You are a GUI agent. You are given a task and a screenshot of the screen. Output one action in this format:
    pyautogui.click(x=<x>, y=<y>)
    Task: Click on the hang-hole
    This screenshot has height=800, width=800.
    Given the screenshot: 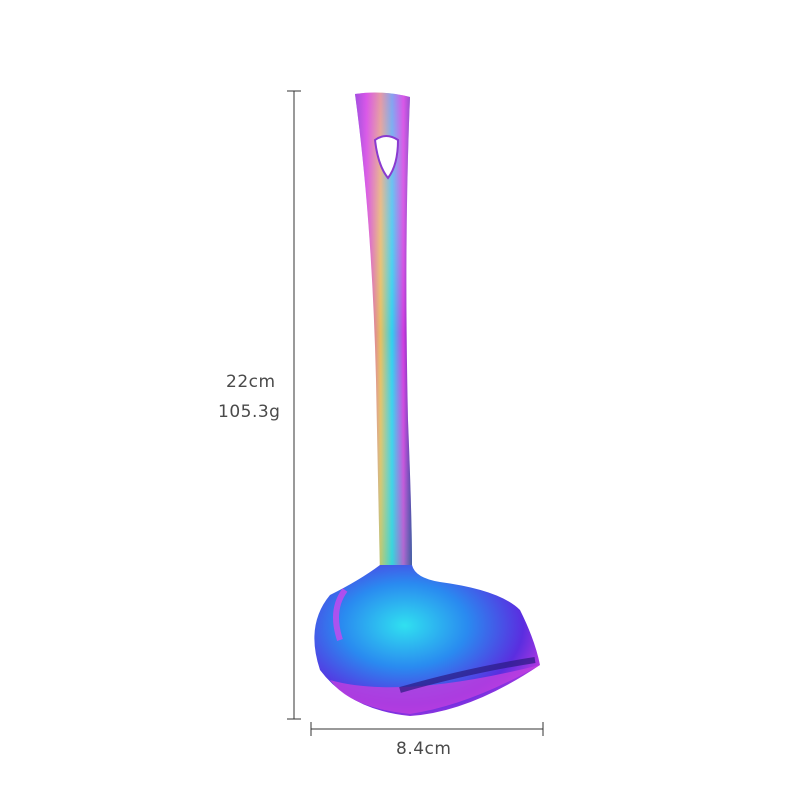 What is the action you would take?
    pyautogui.click(x=386, y=157)
    